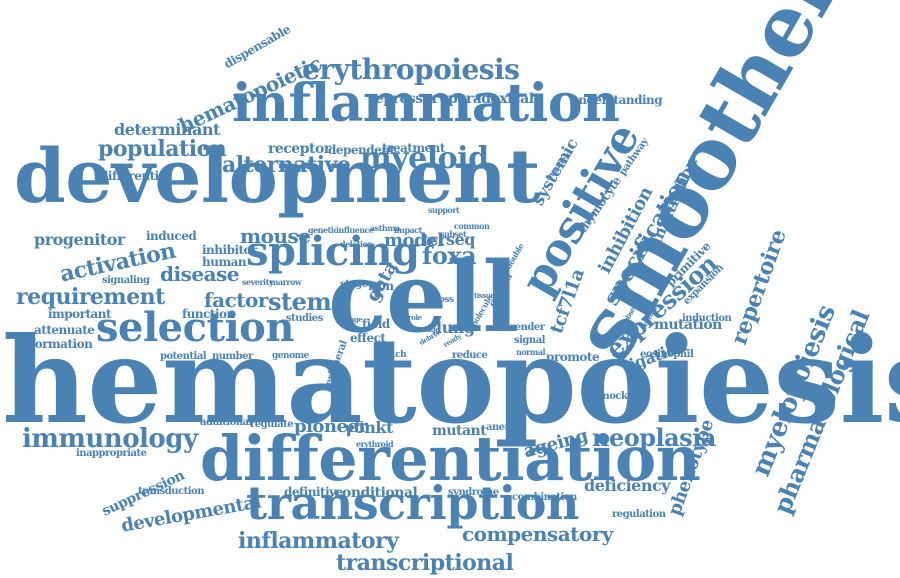 The height and width of the screenshot is (578, 900). Describe the element at coordinates (304, 318) in the screenshot. I see `word-studies: studies` at that location.